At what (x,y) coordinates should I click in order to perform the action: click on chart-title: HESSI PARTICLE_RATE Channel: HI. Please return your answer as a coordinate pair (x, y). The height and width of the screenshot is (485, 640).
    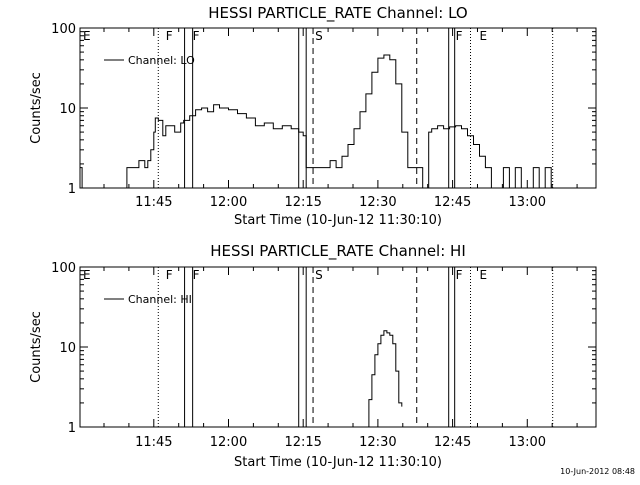
    Looking at the image, I should click on (338, 251).